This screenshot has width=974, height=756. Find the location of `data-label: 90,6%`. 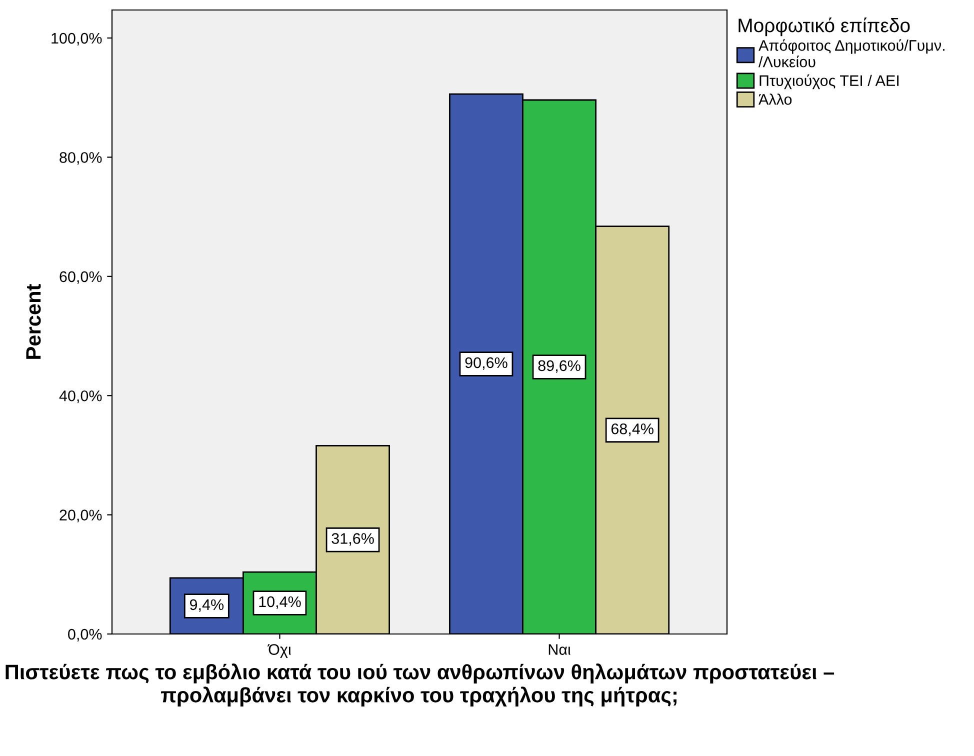

data-label: 90,6% is located at coordinates (486, 363).